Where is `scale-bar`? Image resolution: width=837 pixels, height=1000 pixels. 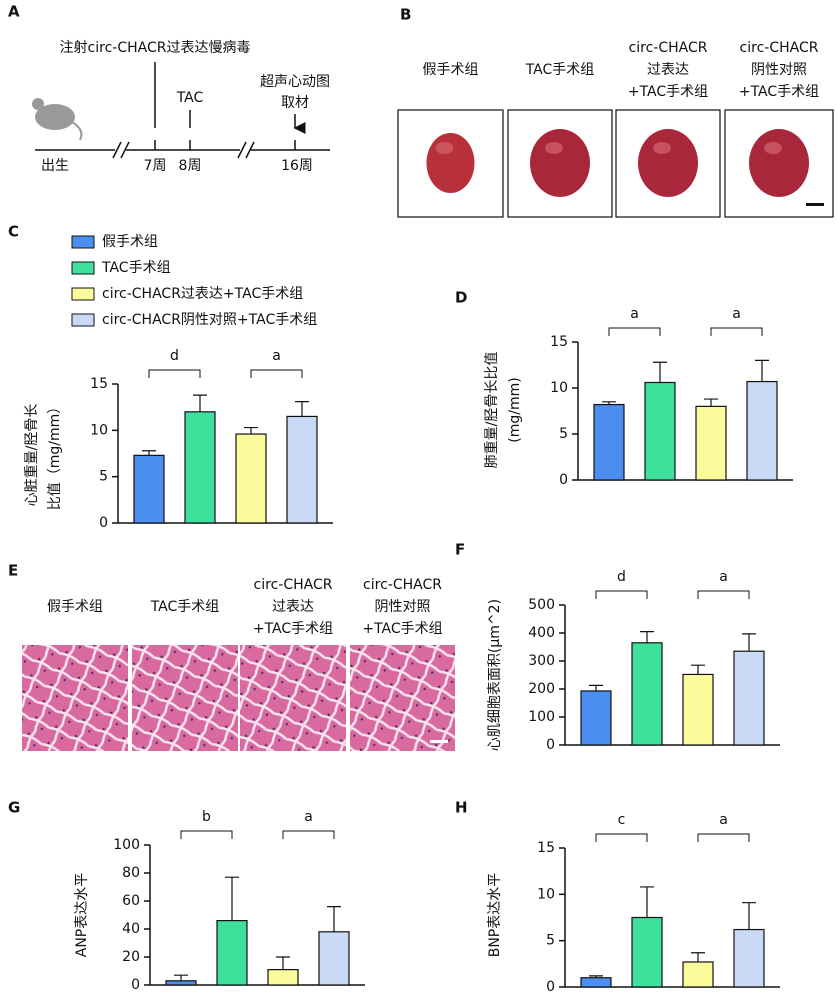
scale-bar is located at coordinates (439, 741).